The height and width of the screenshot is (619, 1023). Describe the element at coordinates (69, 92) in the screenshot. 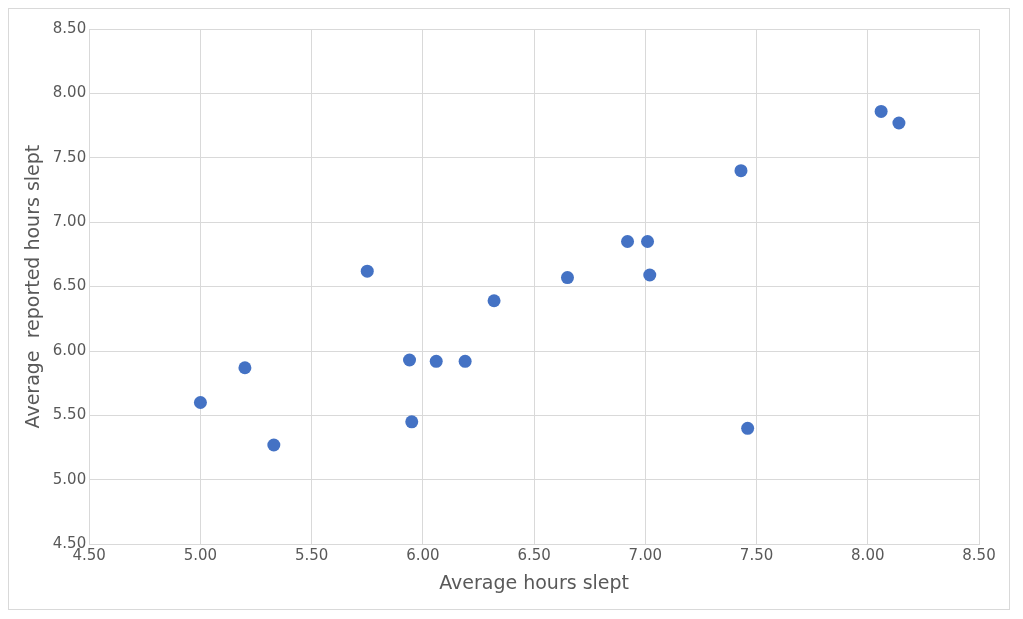

I see `y-tick-label: 8.00` at that location.